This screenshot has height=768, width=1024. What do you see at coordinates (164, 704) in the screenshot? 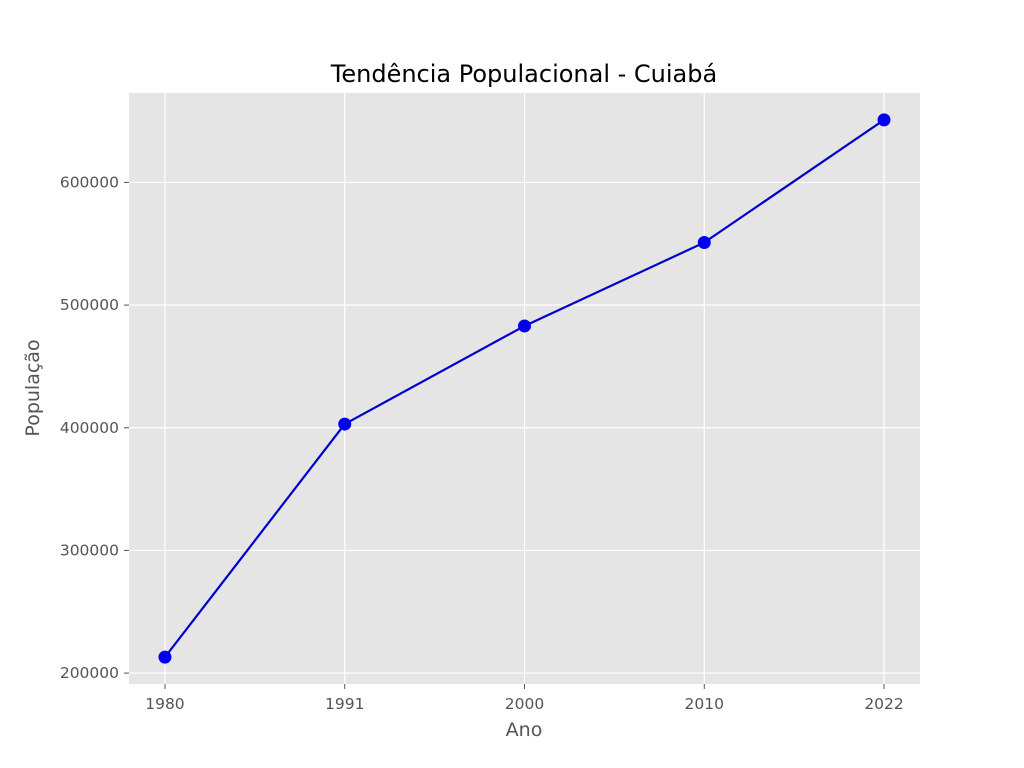
I see `x-tick-label: 1980` at bounding box center [164, 704].